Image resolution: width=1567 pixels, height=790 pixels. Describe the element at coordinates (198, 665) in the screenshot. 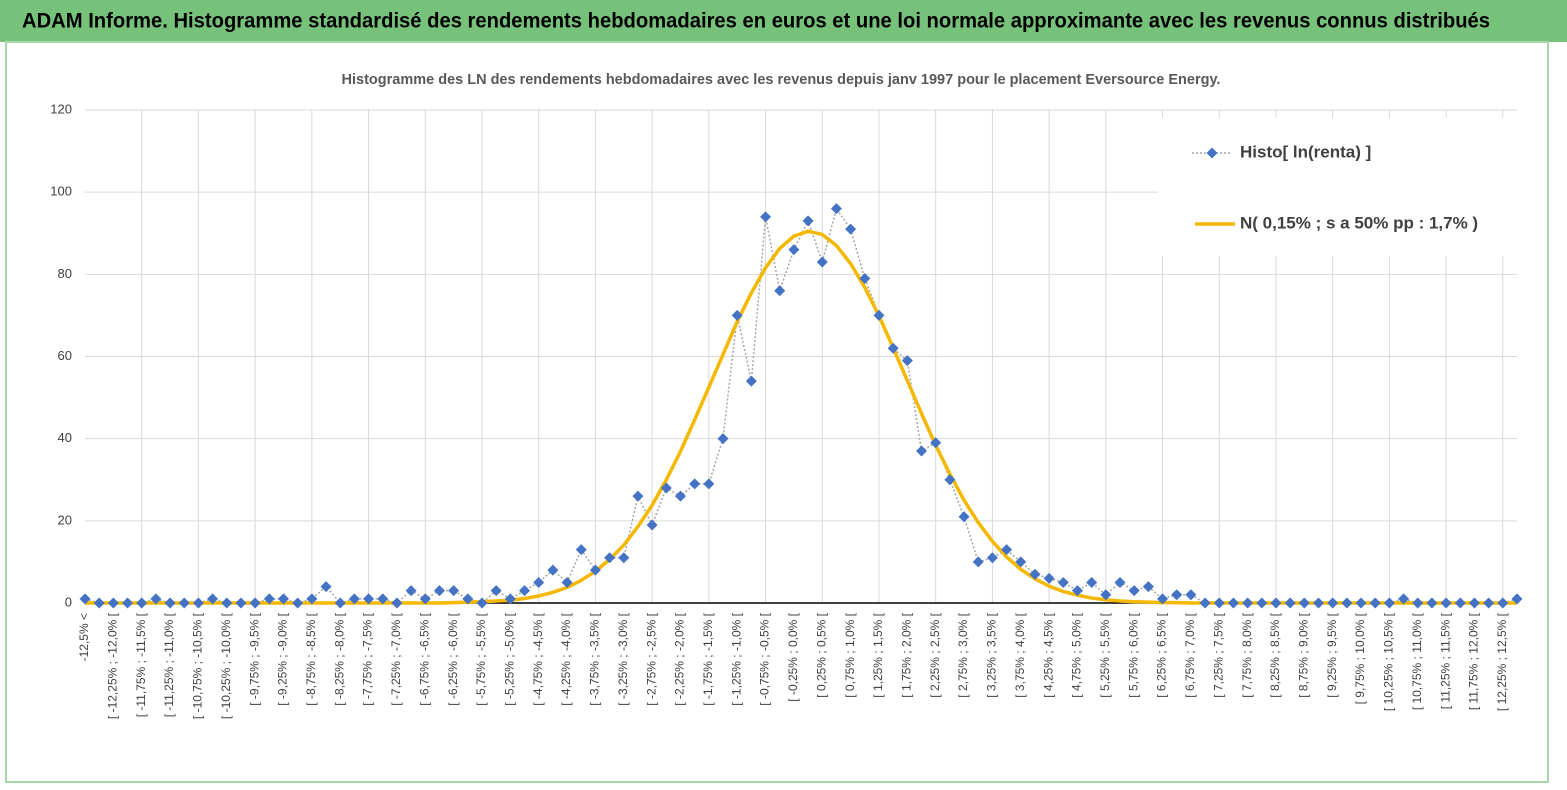

I see `x-tick-label: [ -10,75% ; -10,5% [` at that location.